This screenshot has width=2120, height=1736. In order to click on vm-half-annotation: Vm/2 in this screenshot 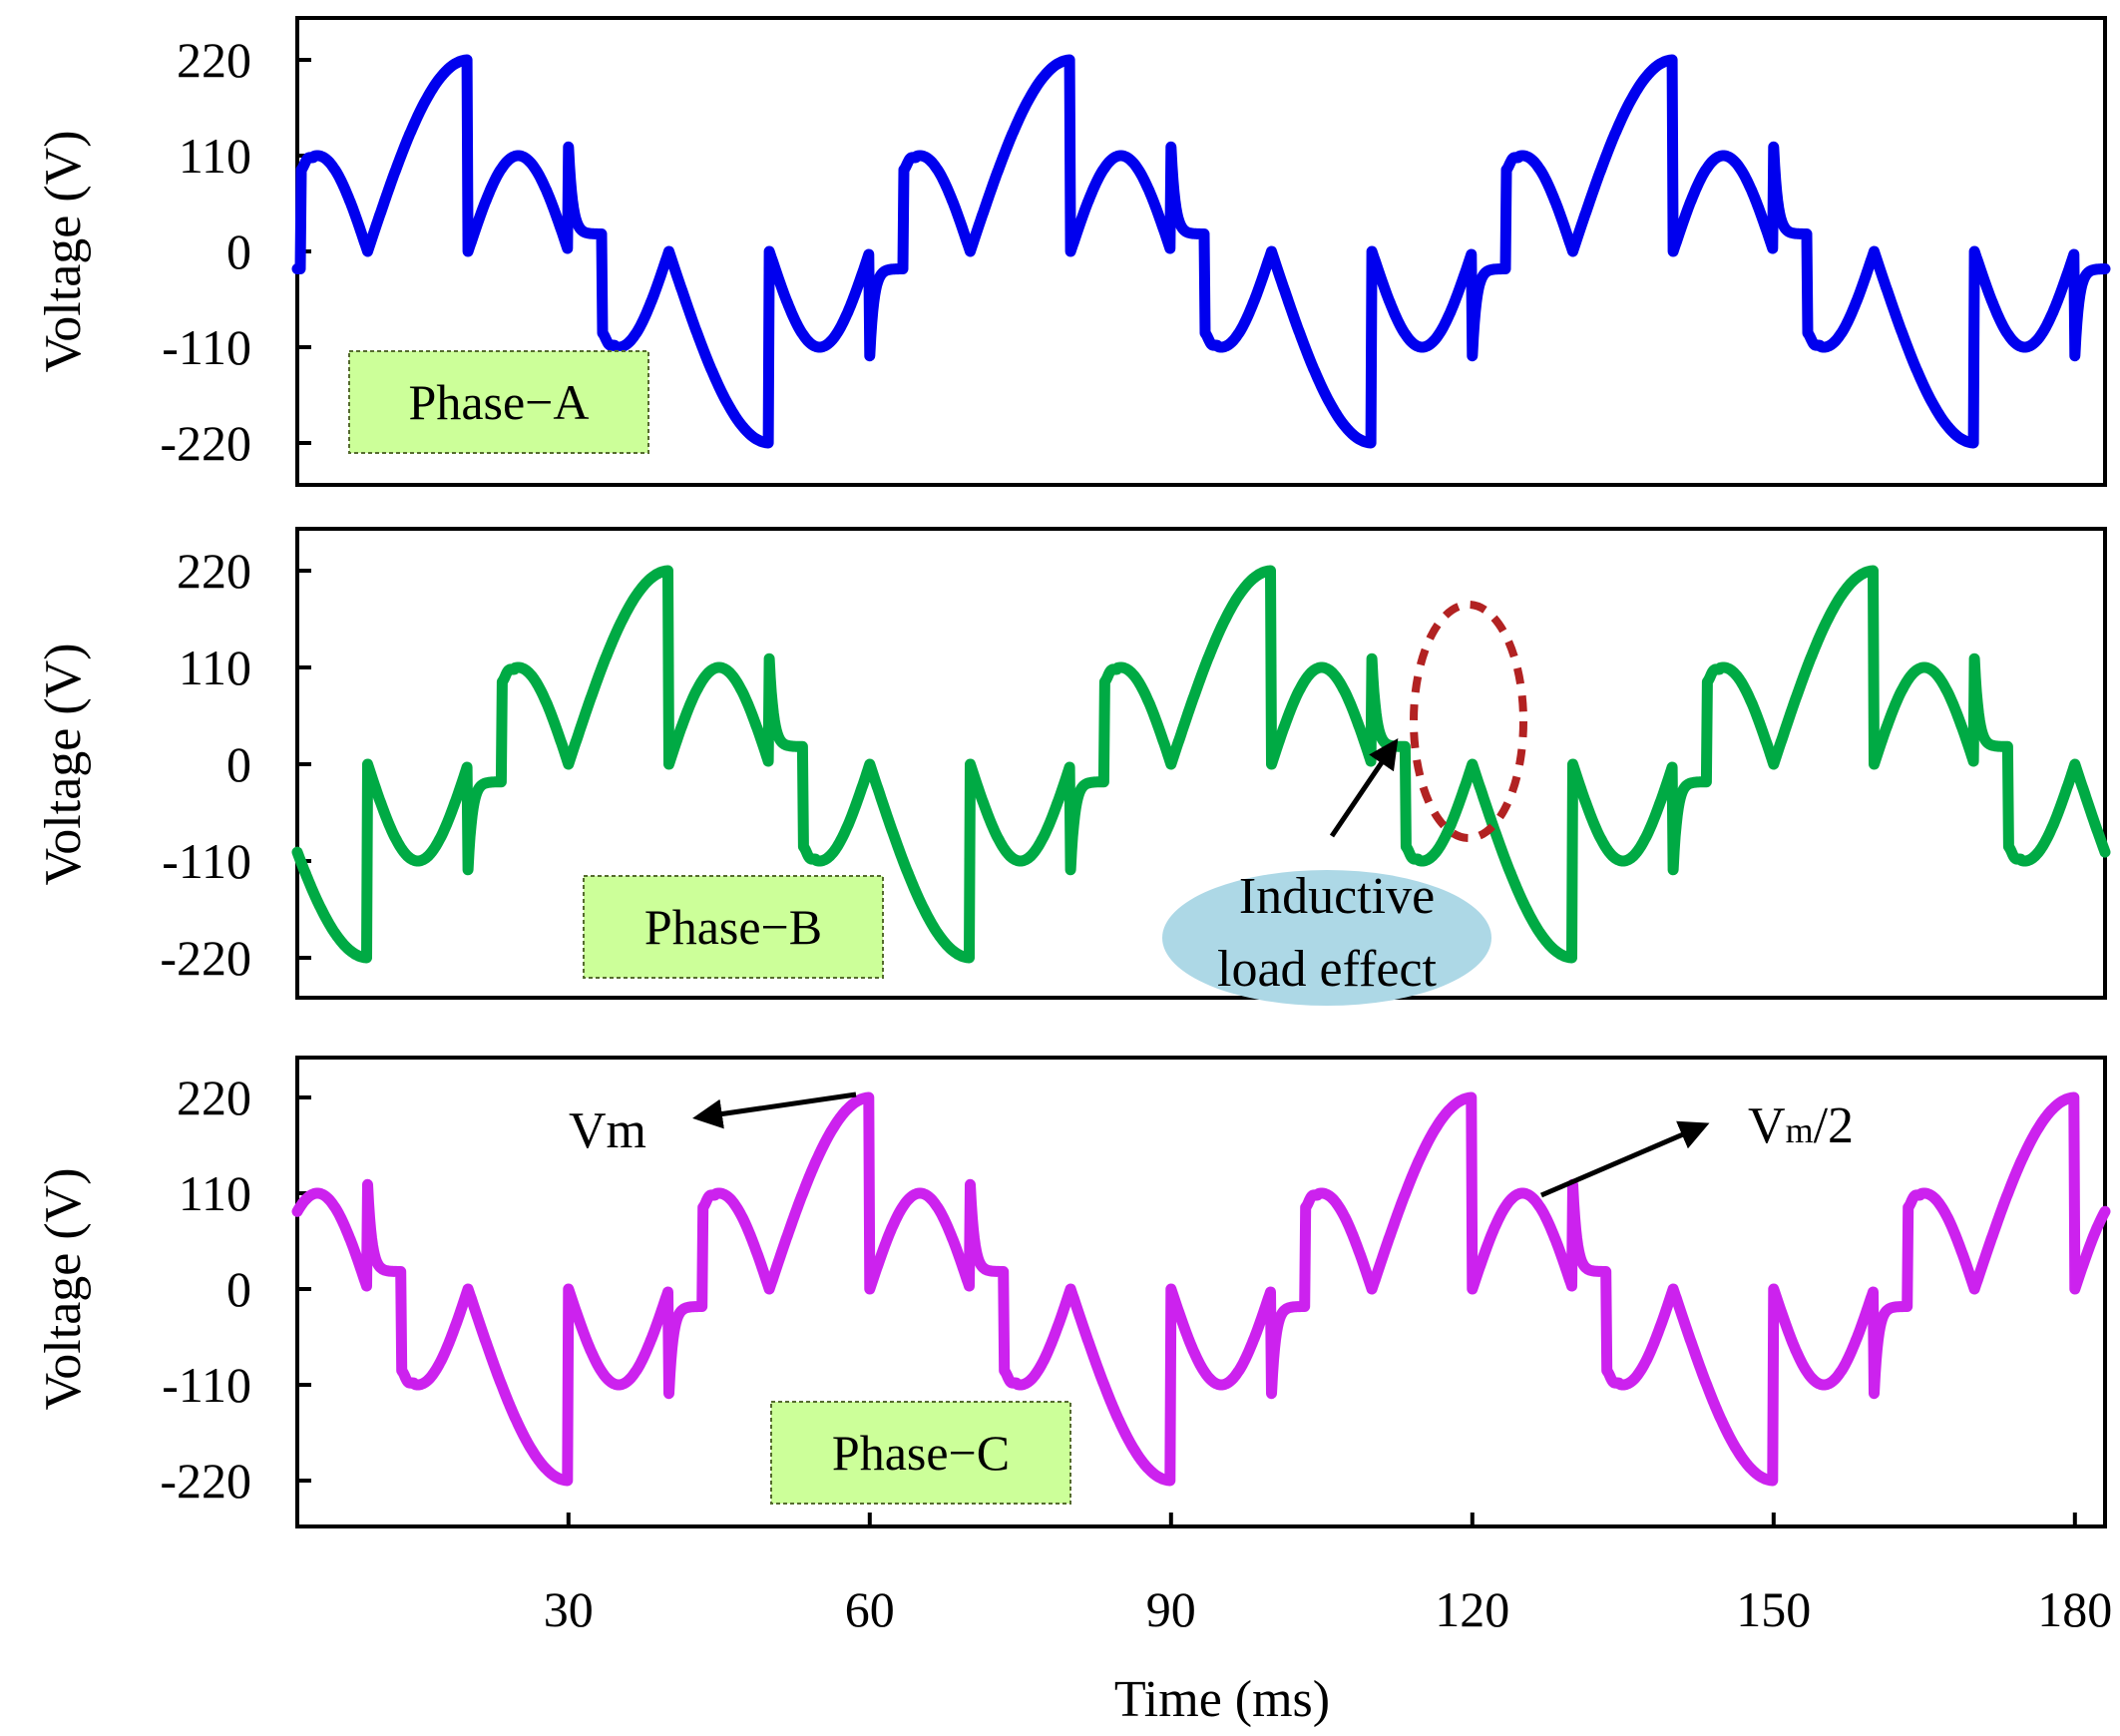, I will do `click(1697, 1147)`.